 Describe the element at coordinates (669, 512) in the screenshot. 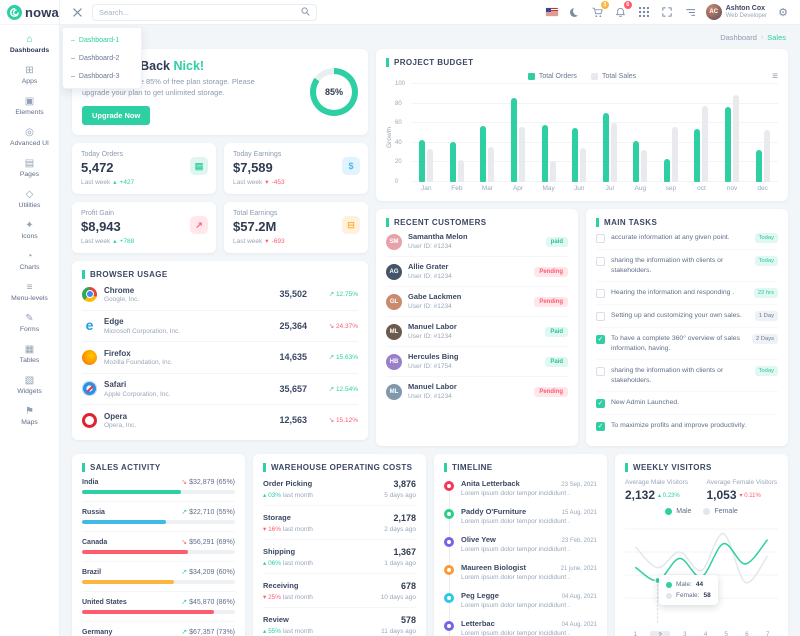

I see `male-legend-dot` at that location.